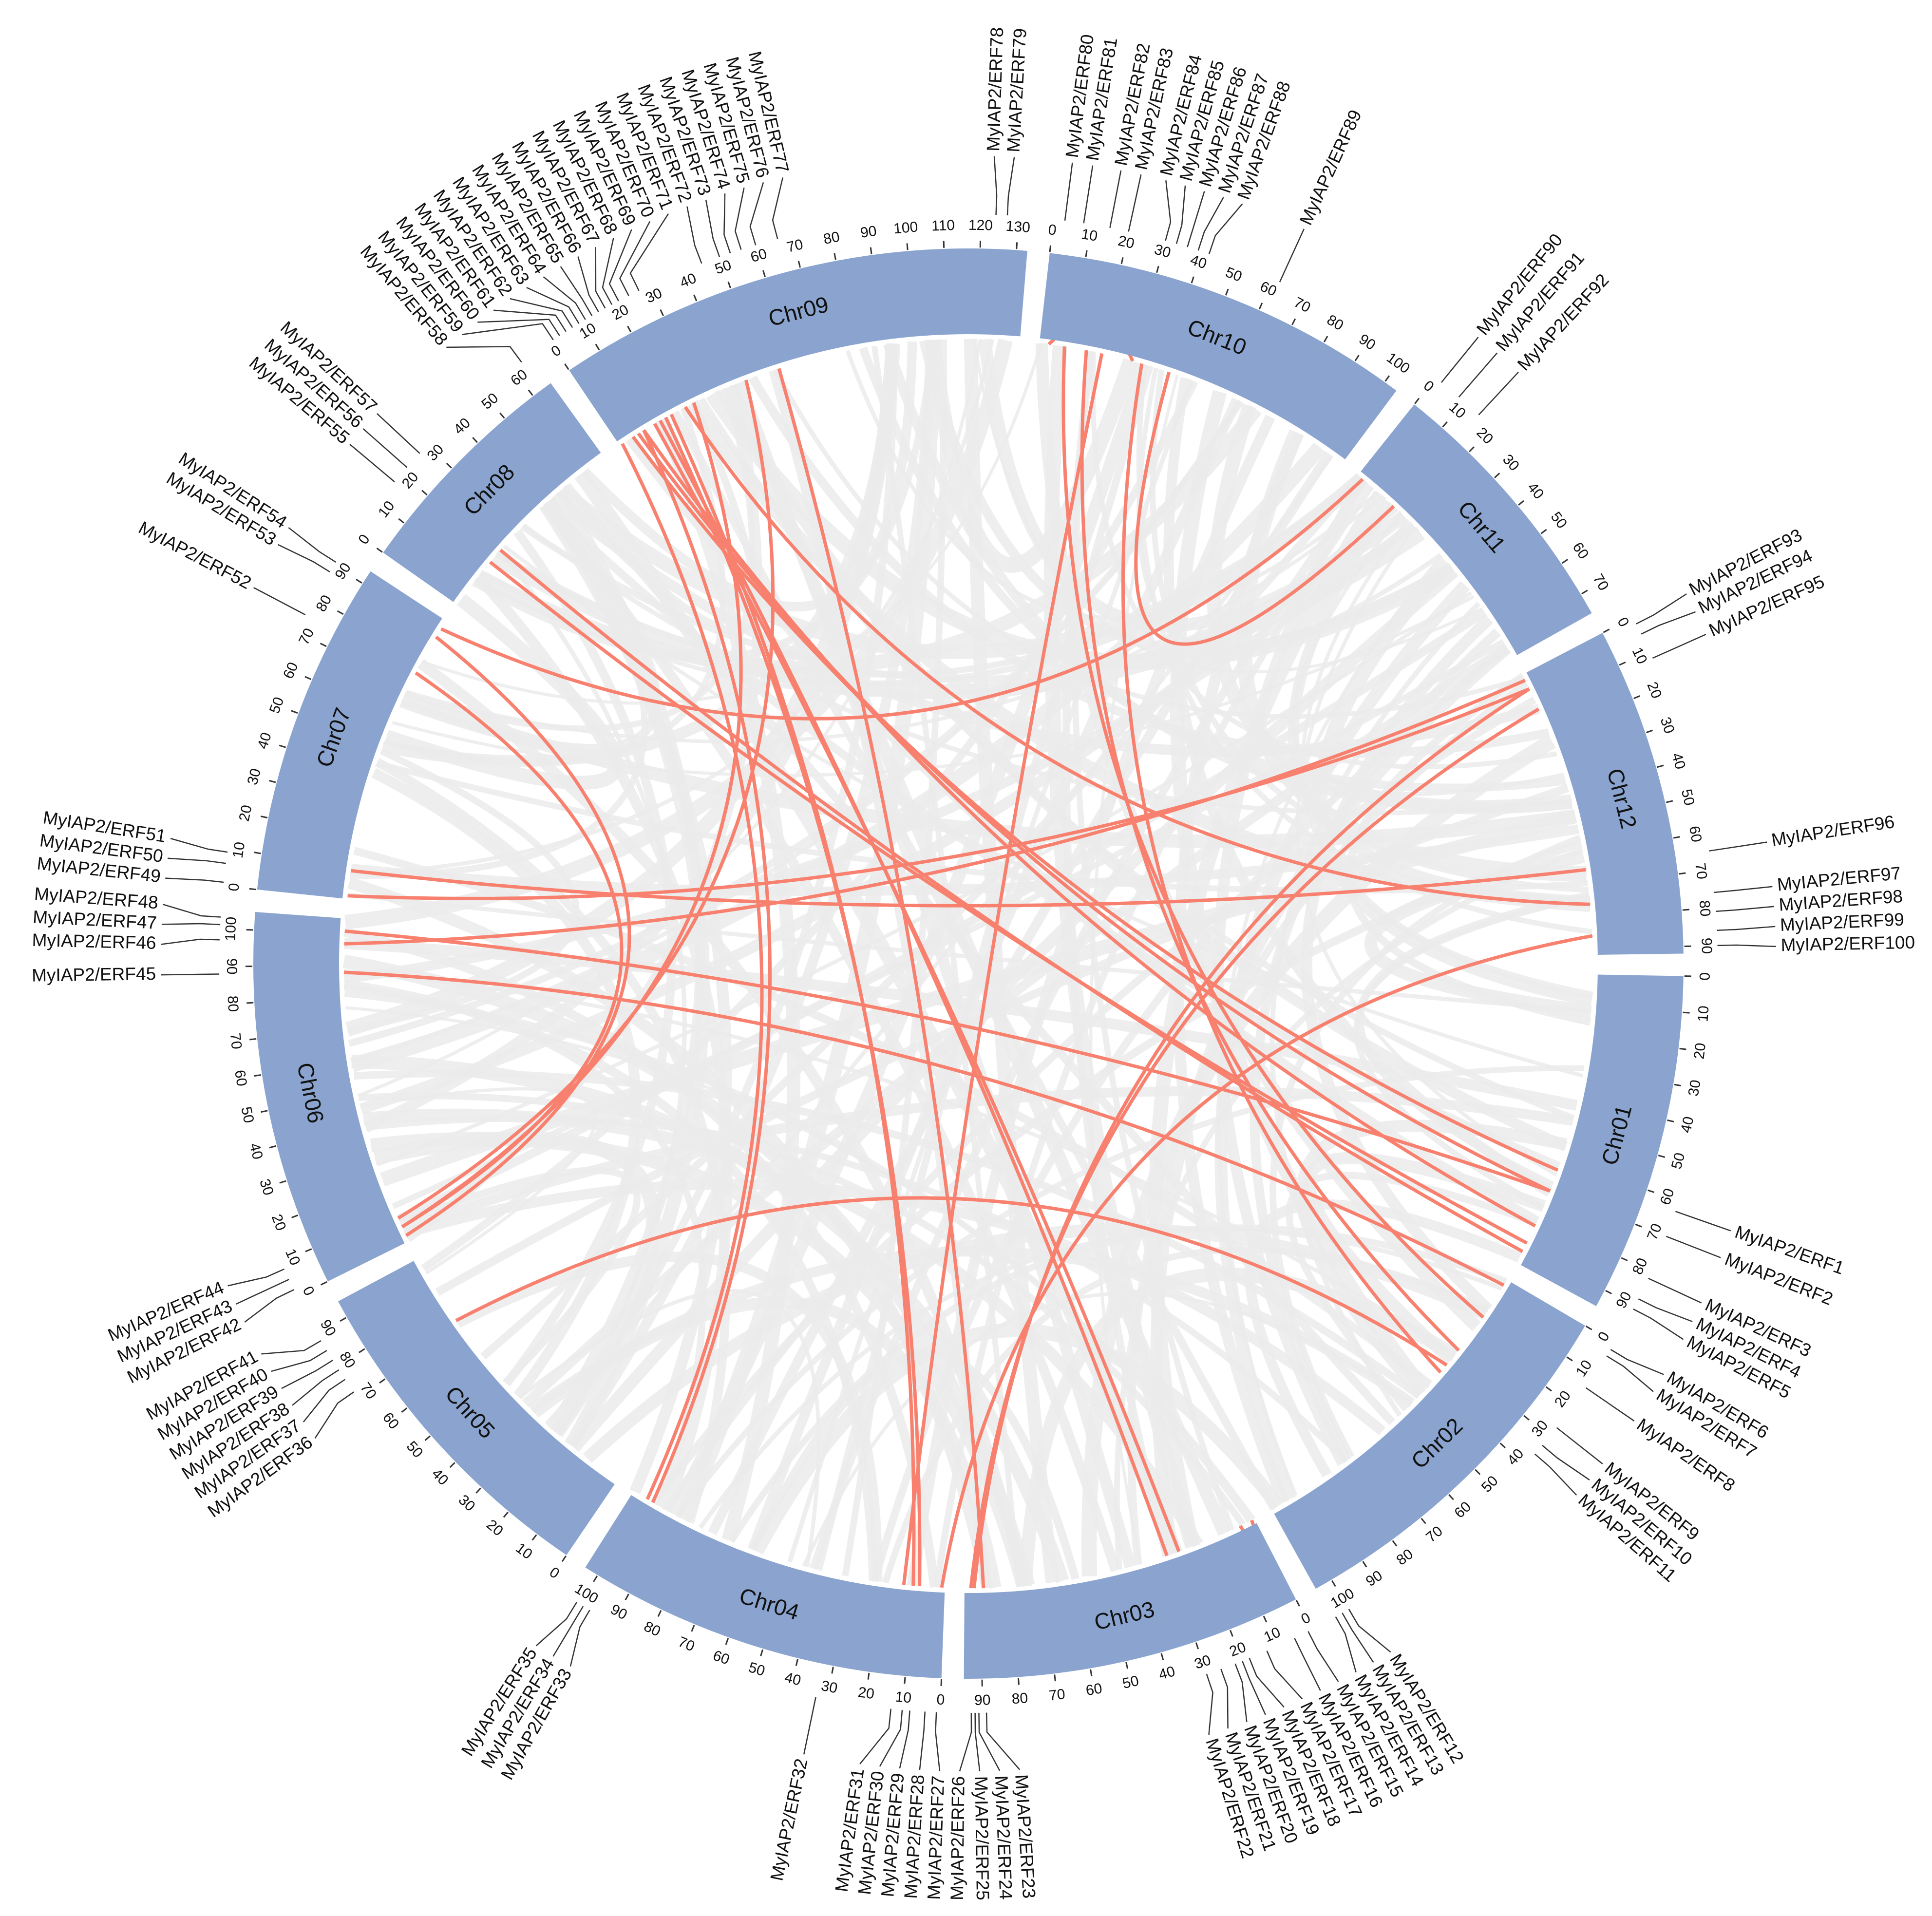  Describe the element at coordinates (995, 89) in the screenshot. I see `gene-label: MyIAP2/ERF78` at that location.